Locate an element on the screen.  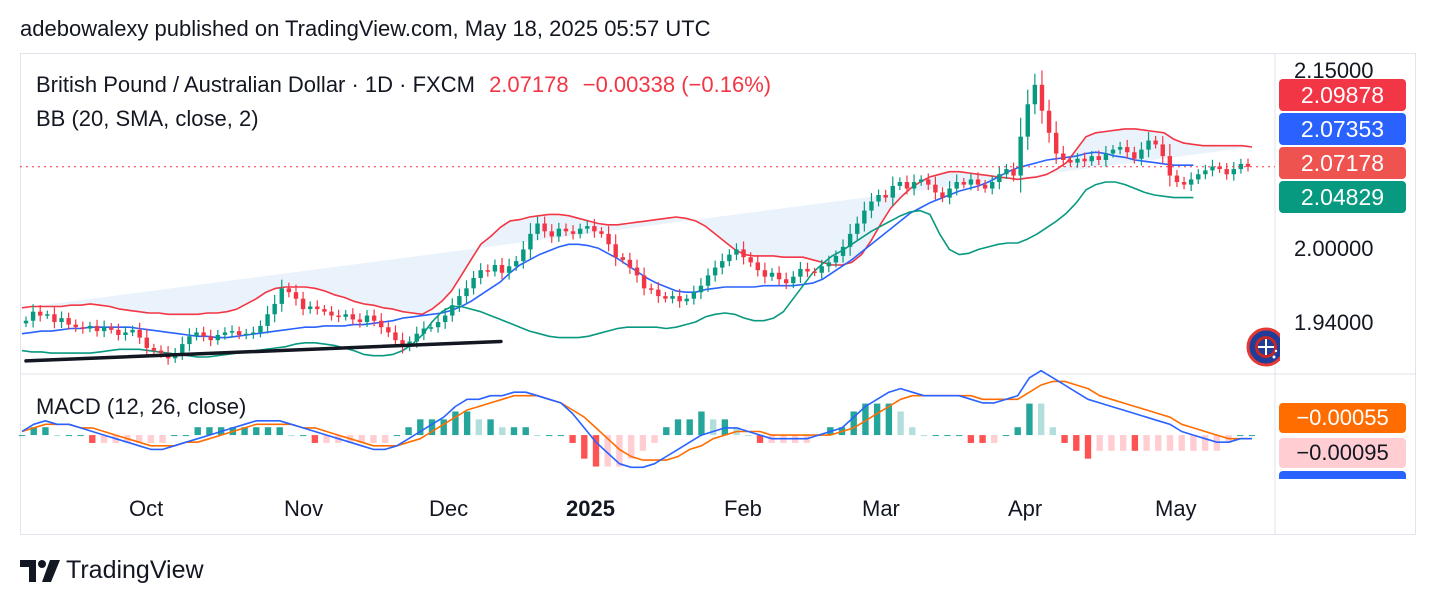
tradingview-brand: TradingView is located at coordinates (135, 570).